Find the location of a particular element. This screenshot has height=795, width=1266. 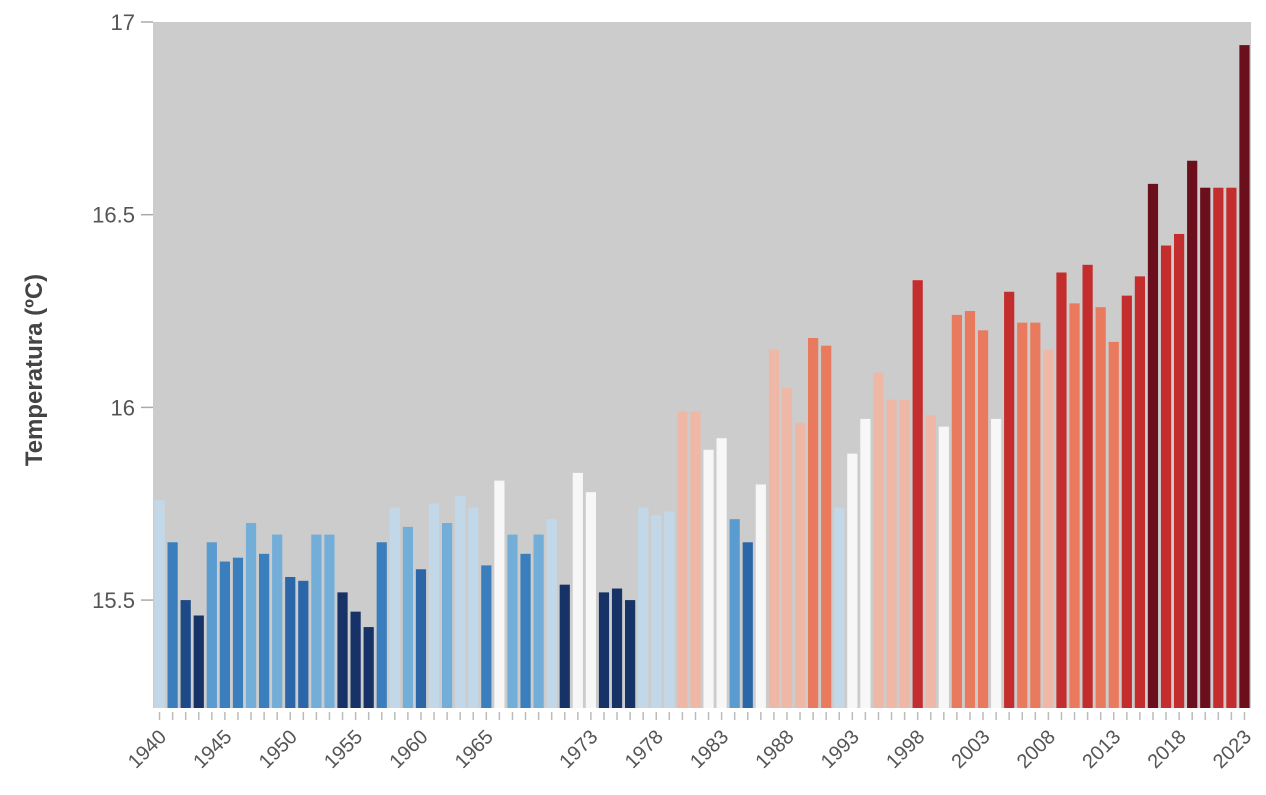

bar-1941 is located at coordinates (172, 625).